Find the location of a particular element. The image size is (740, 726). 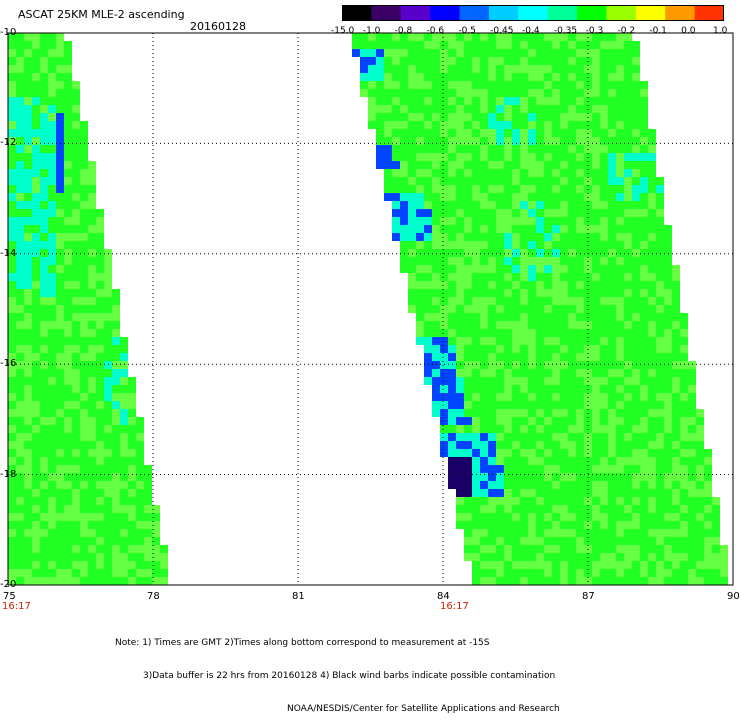

colorbar-label: 0.0 is located at coordinates (688, 31).